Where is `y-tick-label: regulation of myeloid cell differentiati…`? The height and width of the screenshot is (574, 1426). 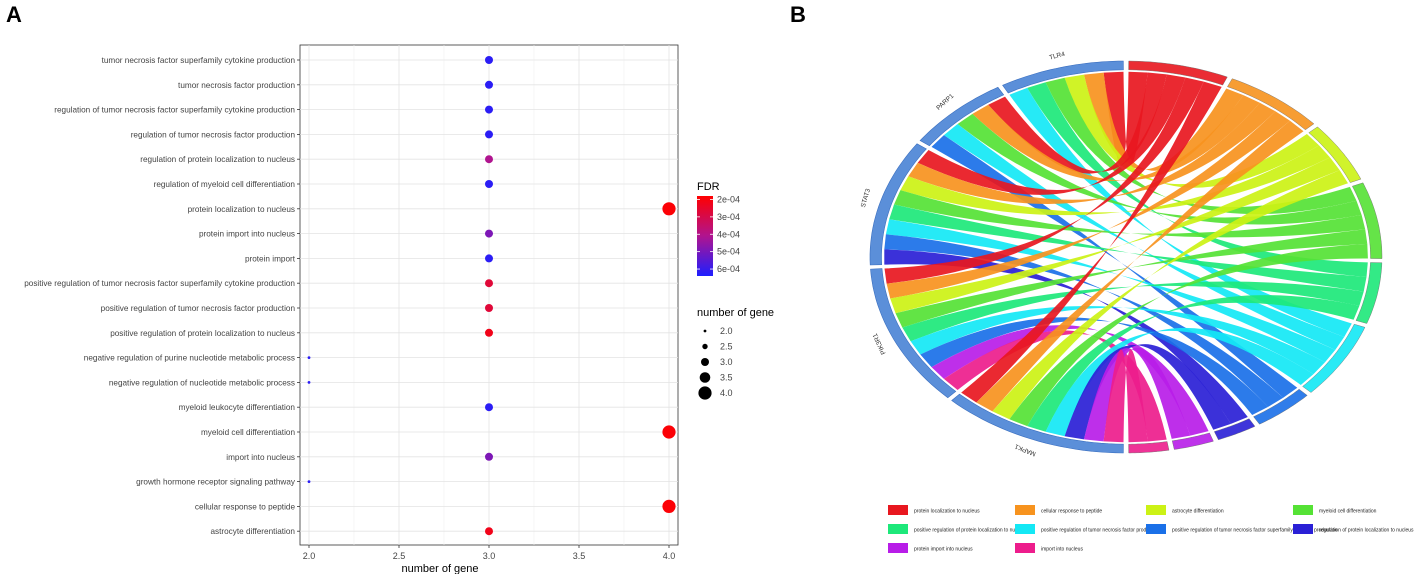 y-tick-label: regulation of myeloid cell differentiati… is located at coordinates (225, 184).